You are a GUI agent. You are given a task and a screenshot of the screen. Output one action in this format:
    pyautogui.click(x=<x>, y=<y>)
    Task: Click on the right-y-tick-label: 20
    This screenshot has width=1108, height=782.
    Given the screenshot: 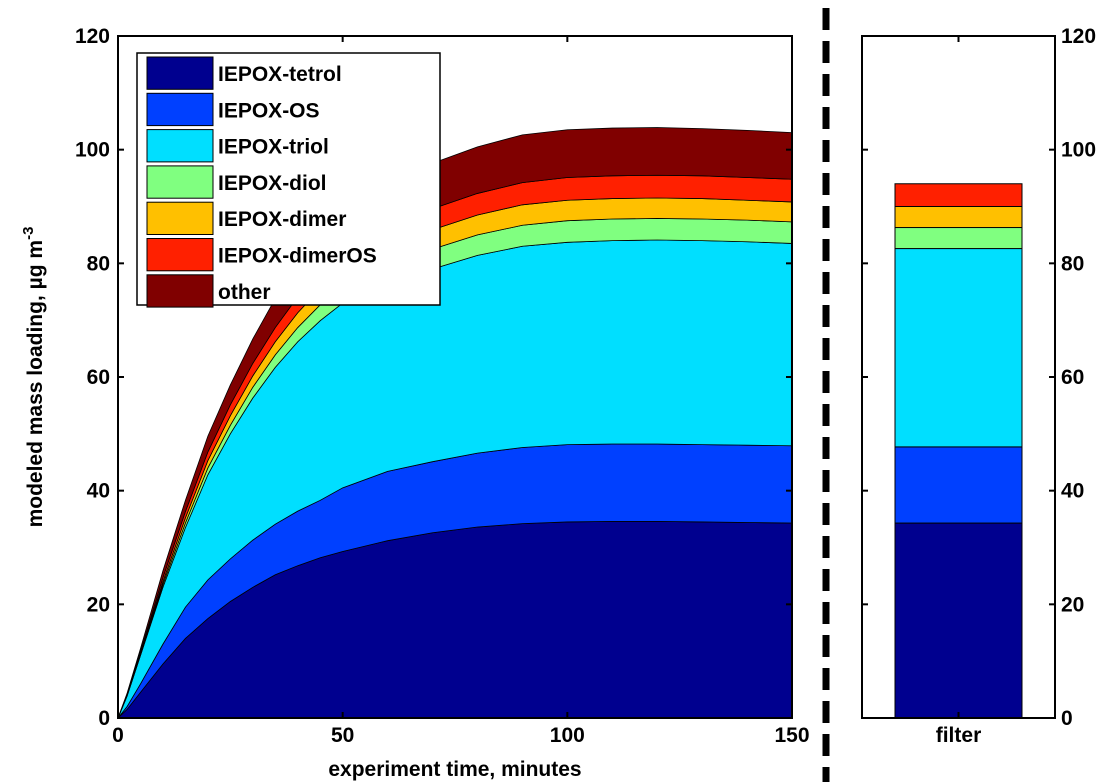 What is the action you would take?
    pyautogui.click(x=1072, y=604)
    